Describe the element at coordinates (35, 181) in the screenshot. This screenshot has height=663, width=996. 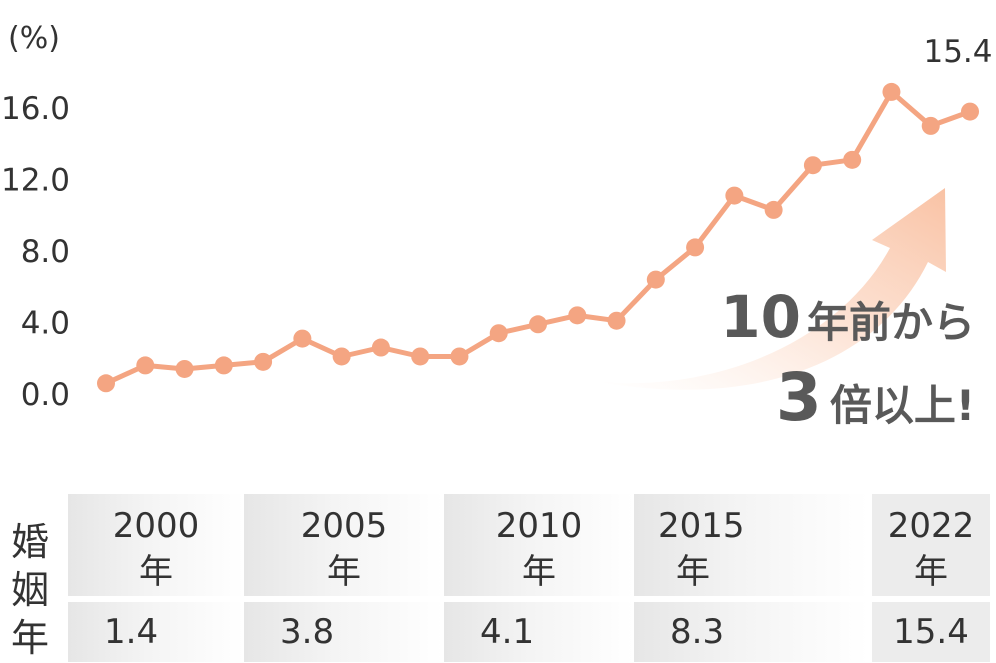
I see `y-tick-label: 12.0` at that location.